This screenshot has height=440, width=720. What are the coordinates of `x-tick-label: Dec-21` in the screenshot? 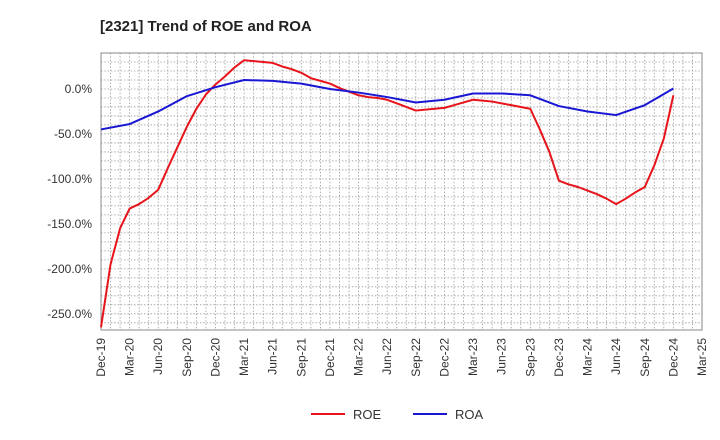 It's located at (330, 357).